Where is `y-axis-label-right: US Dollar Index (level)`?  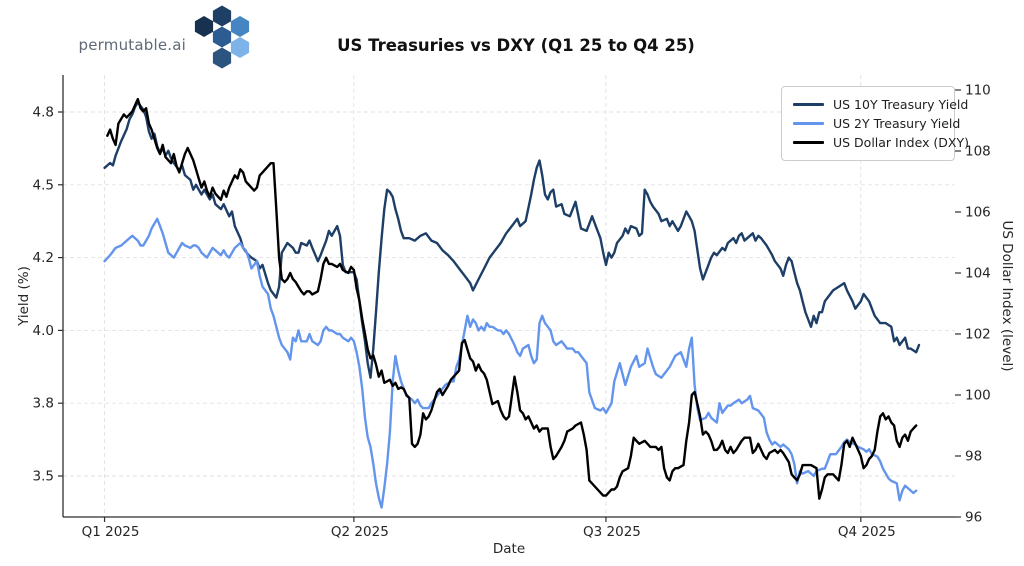 y-axis-label-right: US Dollar Index (level) is located at coordinates (1007, 296).